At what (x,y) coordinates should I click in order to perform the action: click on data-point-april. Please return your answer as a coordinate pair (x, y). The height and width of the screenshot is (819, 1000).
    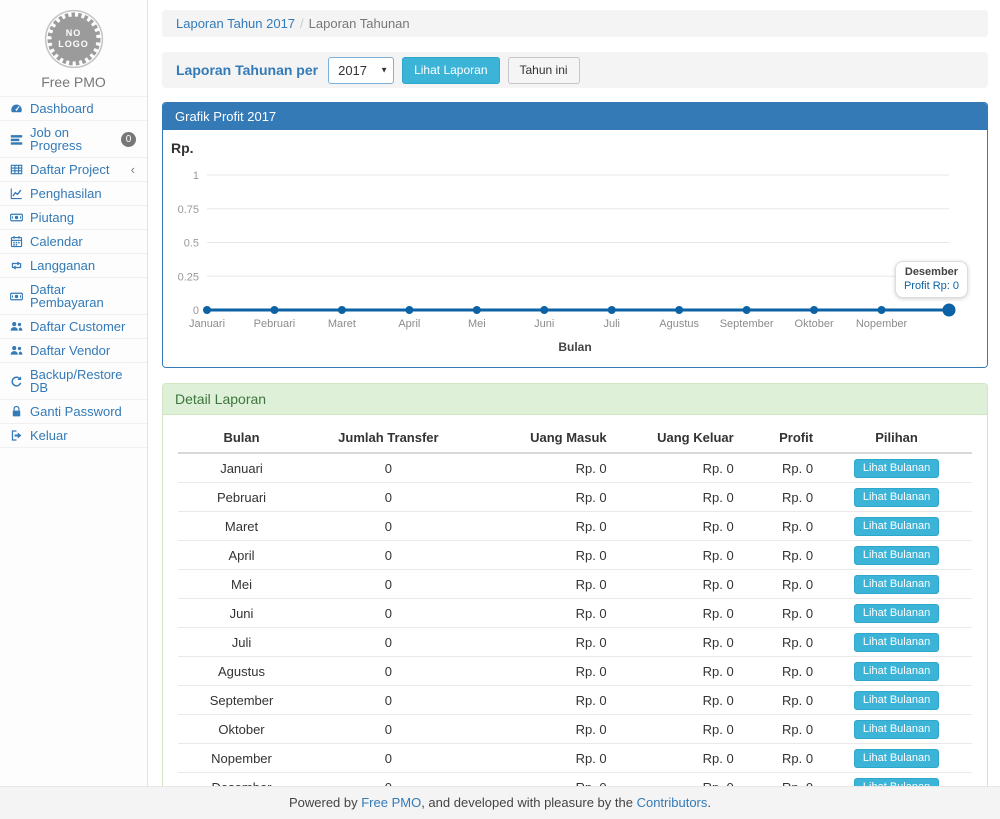
    Looking at the image, I should click on (409, 310).